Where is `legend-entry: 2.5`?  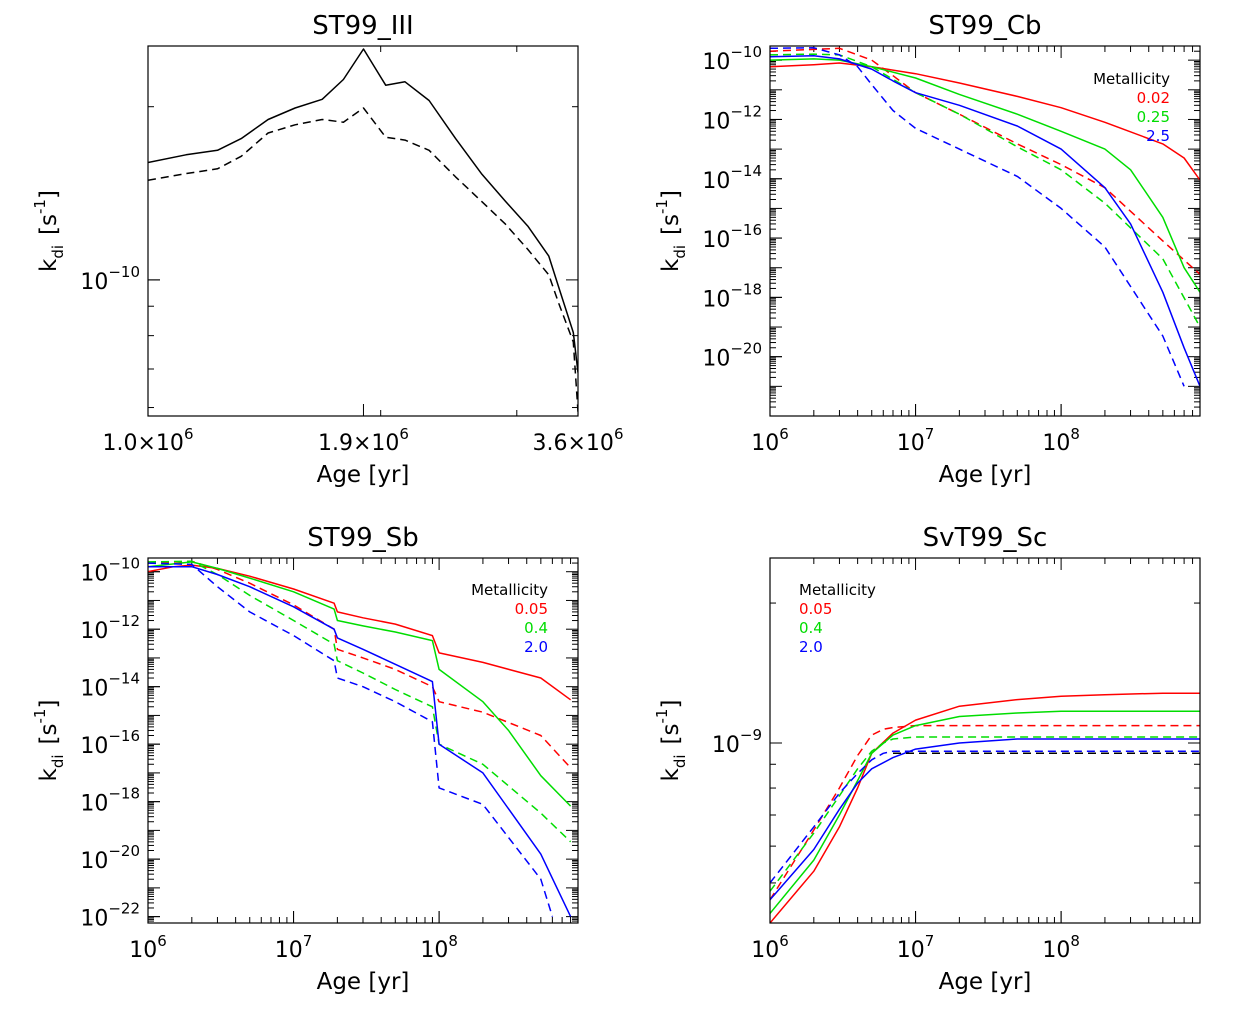
legend-entry: 2.5 is located at coordinates (1158, 136).